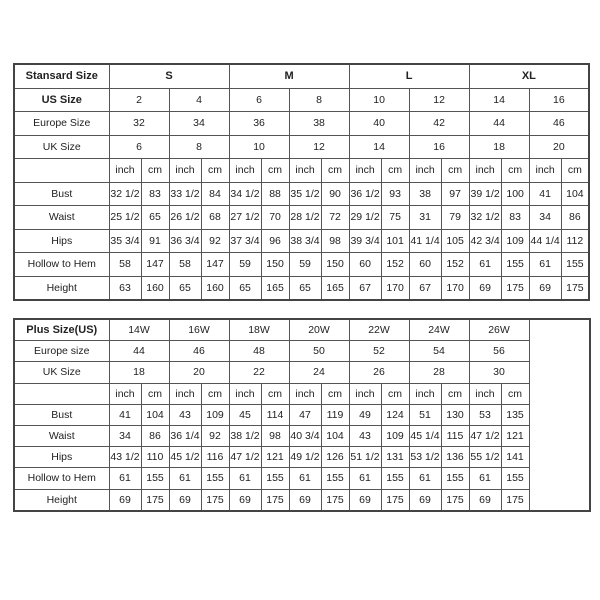 Image resolution: width=600 pixels, height=600 pixels. What do you see at coordinates (319, 123) in the screenshot?
I see `europe-size-value: 38` at bounding box center [319, 123].